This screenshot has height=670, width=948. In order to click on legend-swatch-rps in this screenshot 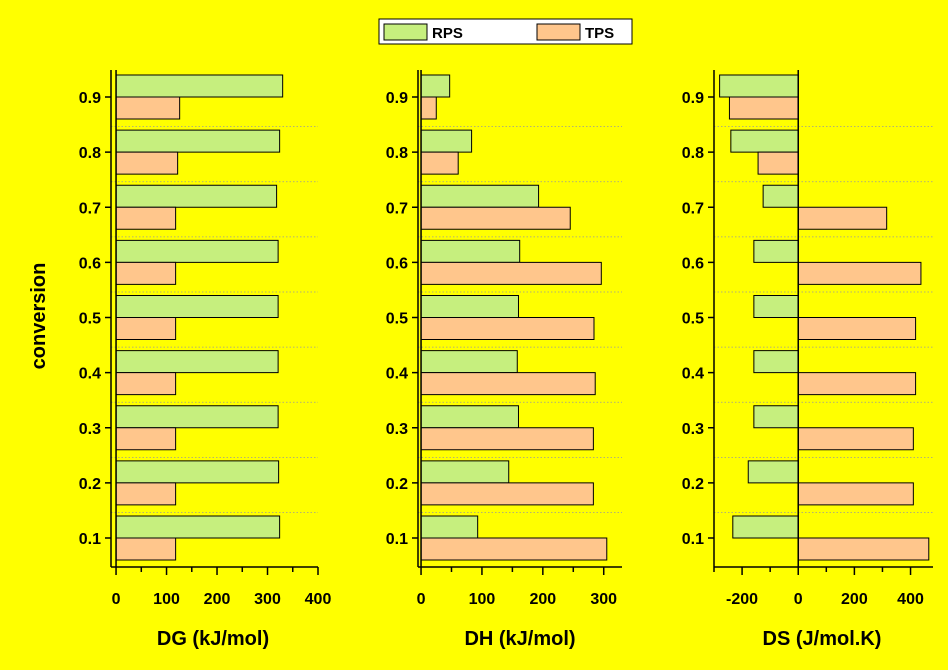, I will do `click(405, 32)`.